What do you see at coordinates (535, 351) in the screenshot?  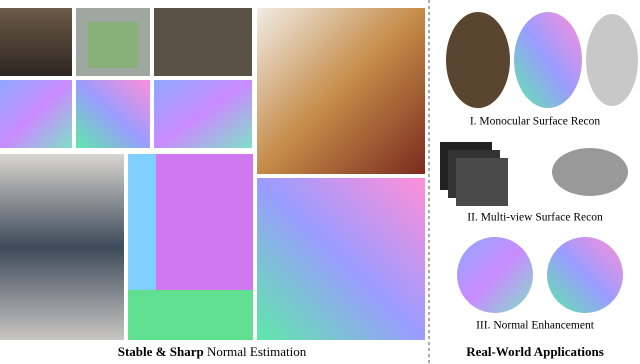 I see `right-title: Real-World Applications` at bounding box center [535, 351].